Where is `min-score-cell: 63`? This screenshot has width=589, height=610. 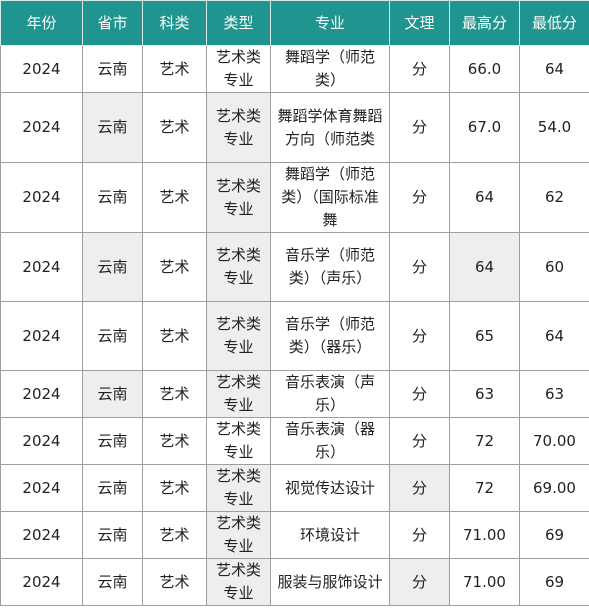
min-score-cell: 63 is located at coordinates (554, 394).